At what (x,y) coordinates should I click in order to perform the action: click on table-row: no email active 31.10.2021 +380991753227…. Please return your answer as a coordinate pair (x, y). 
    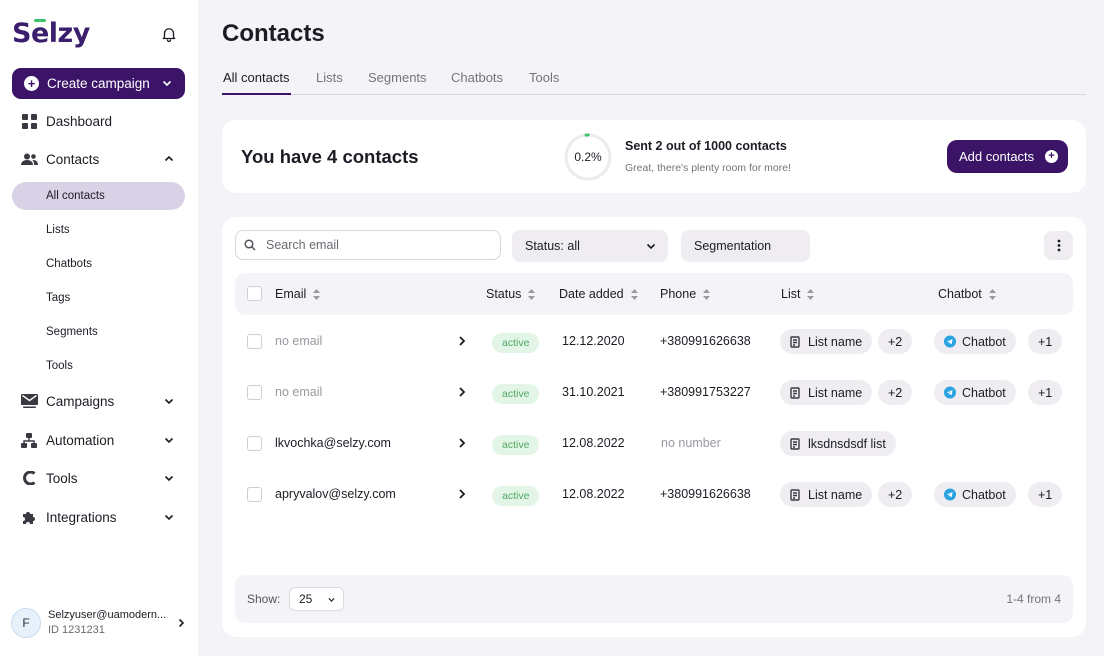
    Looking at the image, I should click on (654, 393).